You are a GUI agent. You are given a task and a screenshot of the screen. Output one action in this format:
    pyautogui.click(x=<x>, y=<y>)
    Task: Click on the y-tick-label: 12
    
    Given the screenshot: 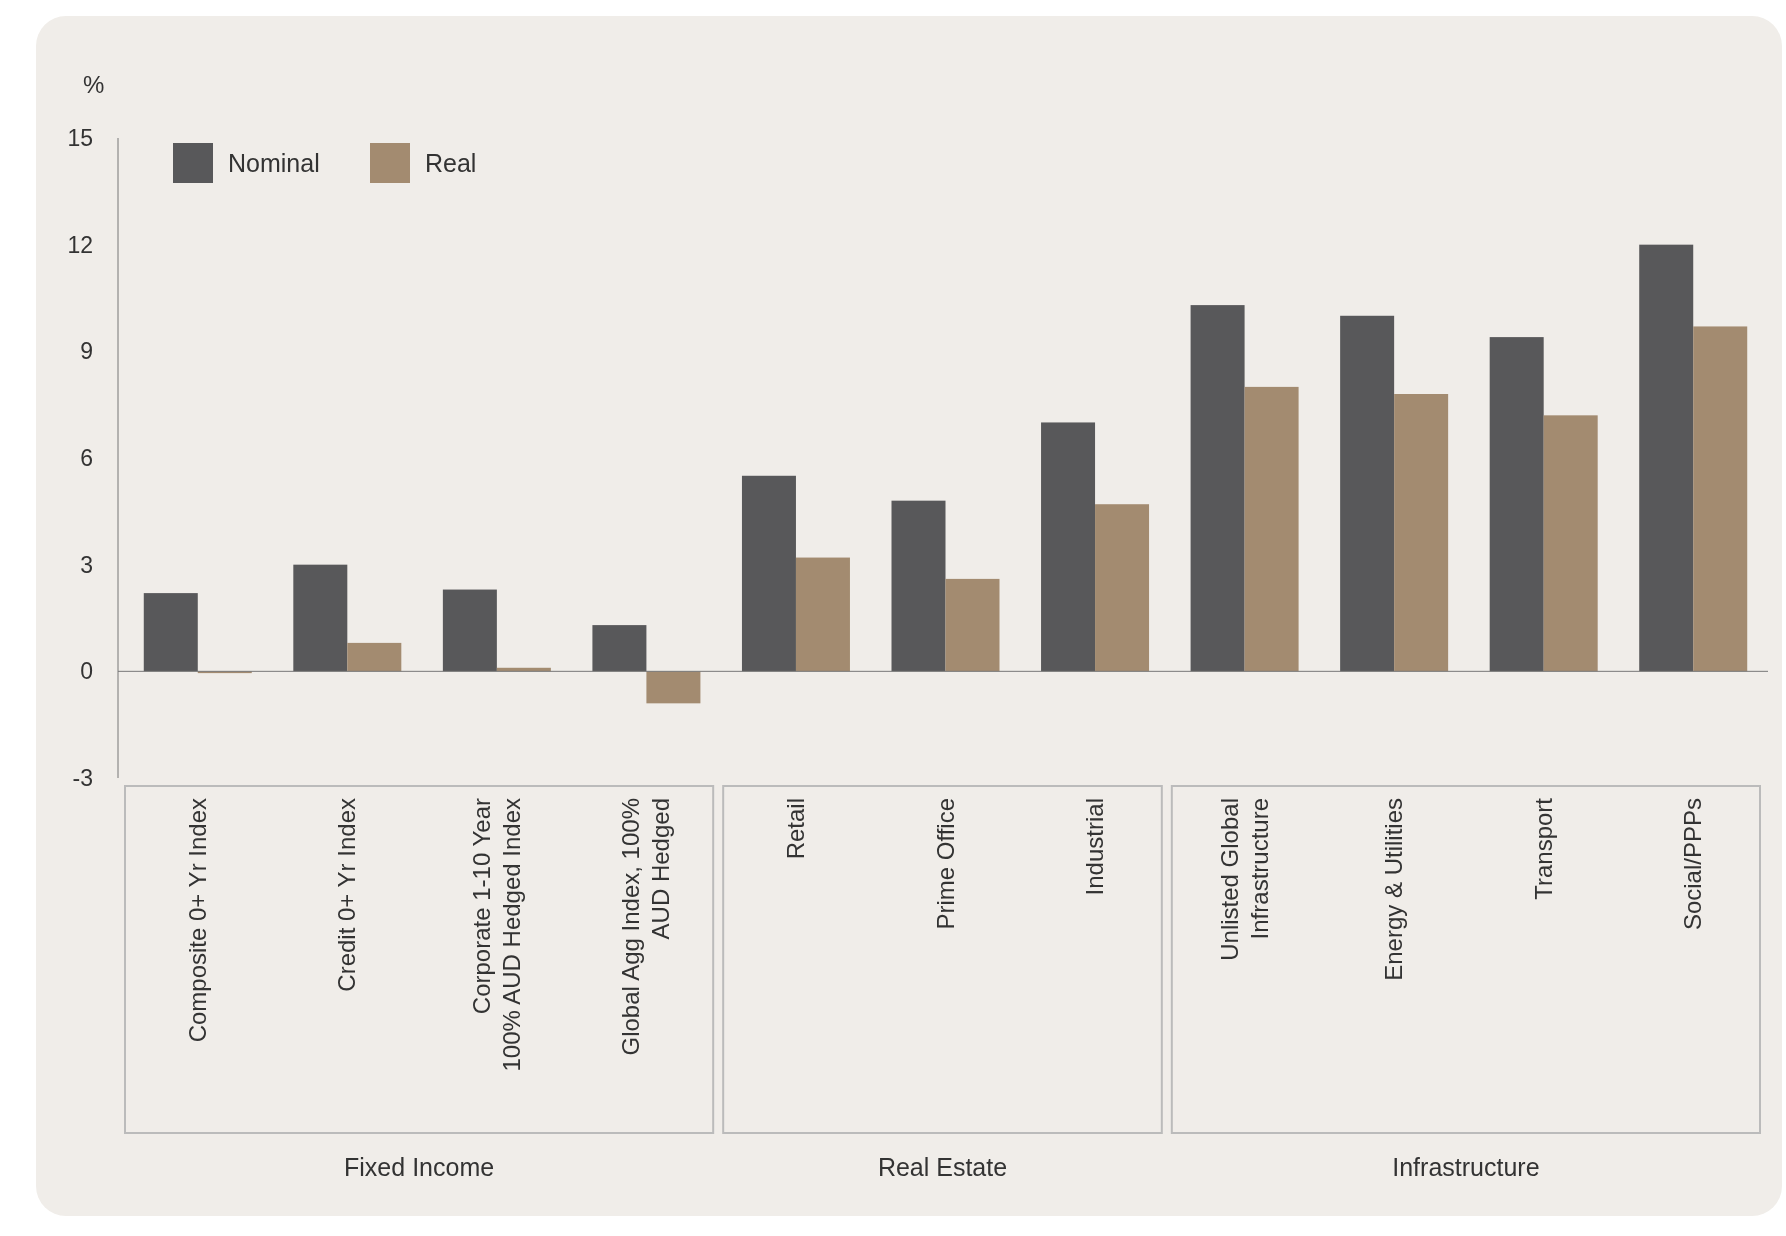 What is the action you would take?
    pyautogui.click(x=80, y=244)
    